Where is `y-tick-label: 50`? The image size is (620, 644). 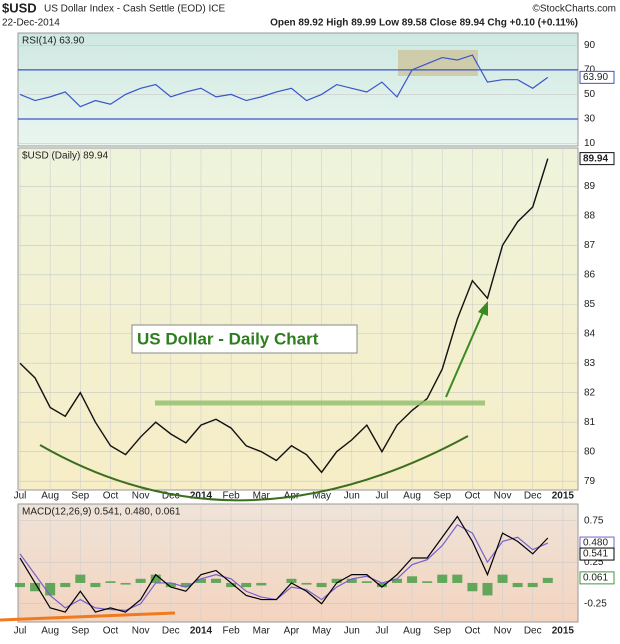
y-tick-label: 50 is located at coordinates (590, 94).